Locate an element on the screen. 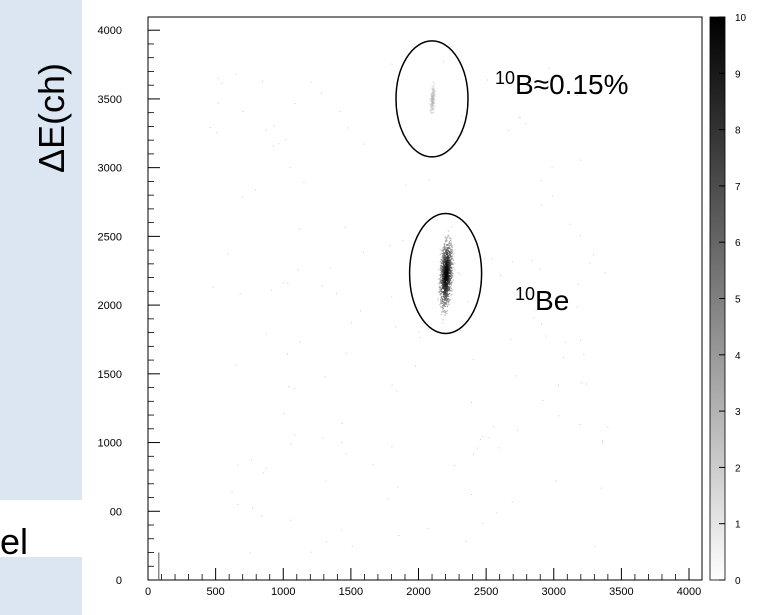 The image size is (763, 615). y-tick-label: 4000 is located at coordinates (110, 31).